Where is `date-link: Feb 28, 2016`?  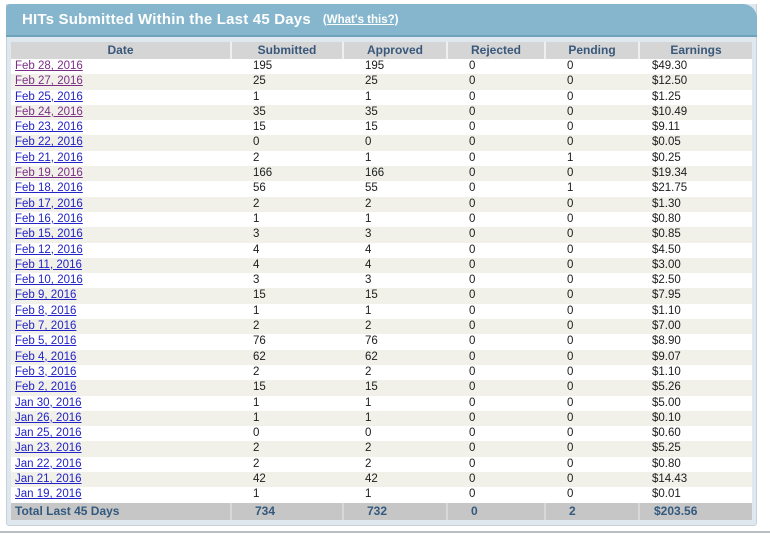 date-link: Feb 28, 2016 is located at coordinates (49, 66).